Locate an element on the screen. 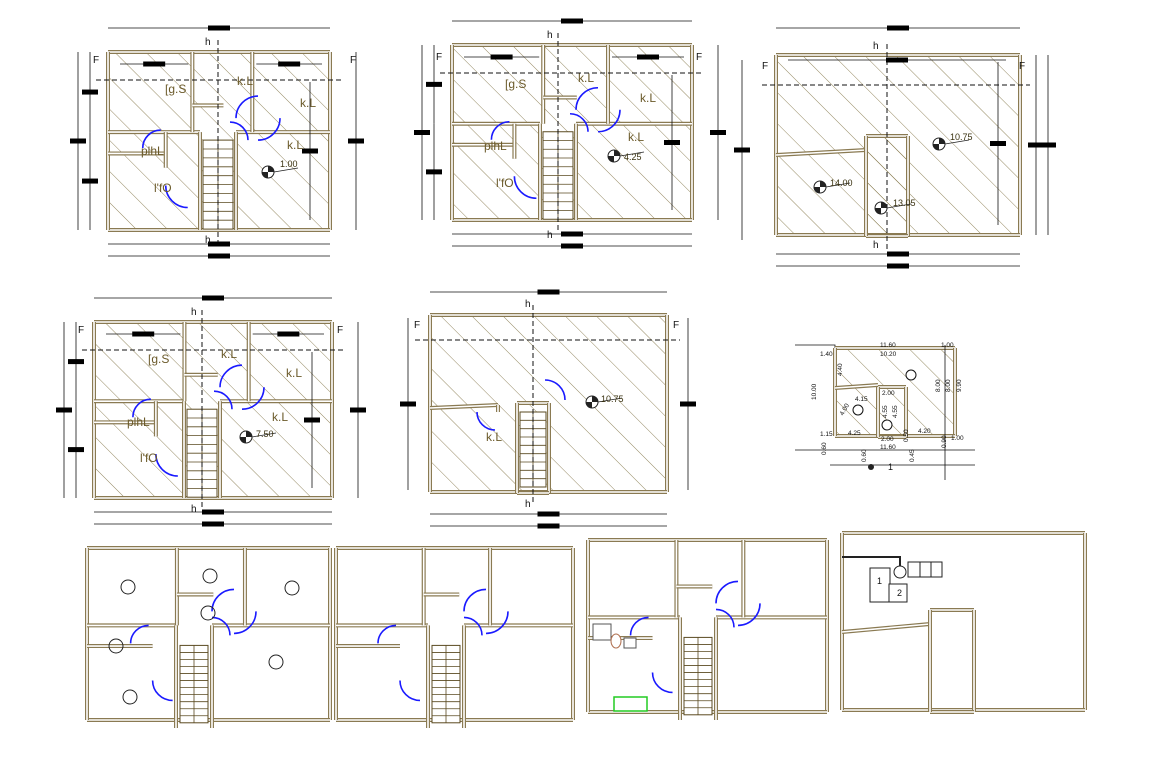 This screenshot has width=1173, height=763. dimension-label: 1.15 is located at coordinates (826, 434).